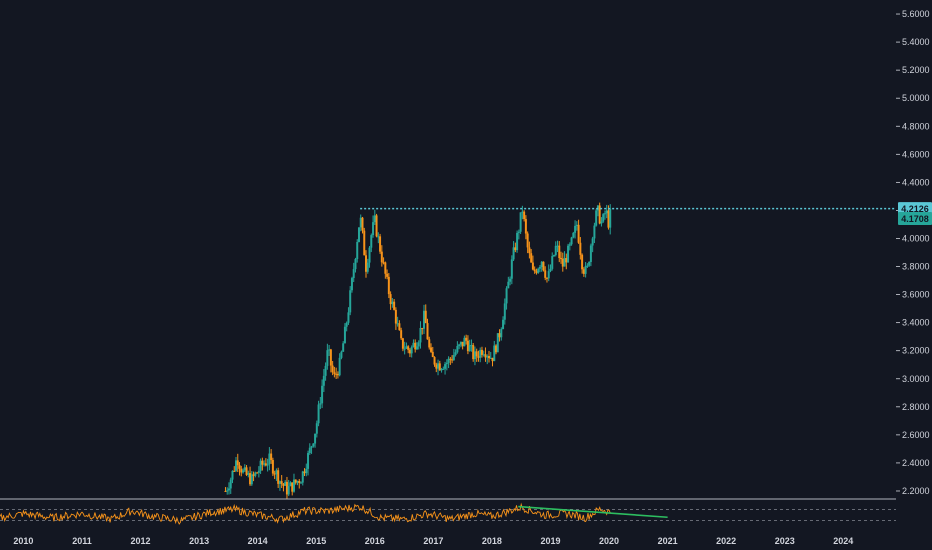 This screenshot has width=932, height=550. I want to click on y-tick-label: 5.0000, so click(916, 98).